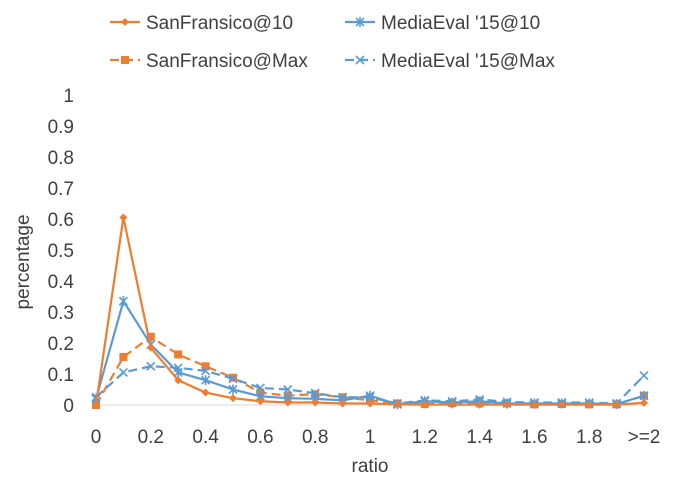 This screenshot has height=501, width=676. What do you see at coordinates (534, 437) in the screenshot?
I see `x-tick-label: 1.6` at bounding box center [534, 437].